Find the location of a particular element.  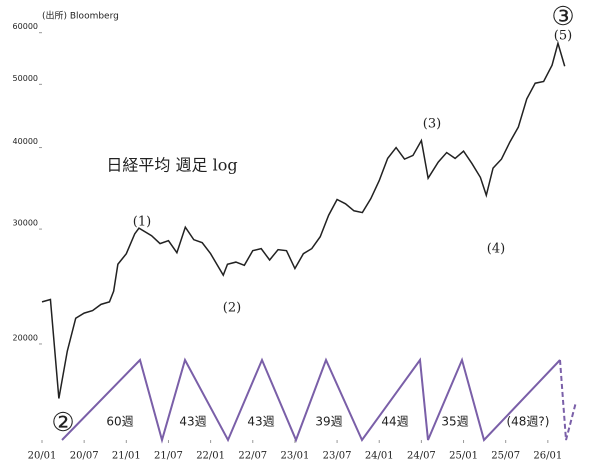

y-tick-label: 30000 is located at coordinates (25, 223).